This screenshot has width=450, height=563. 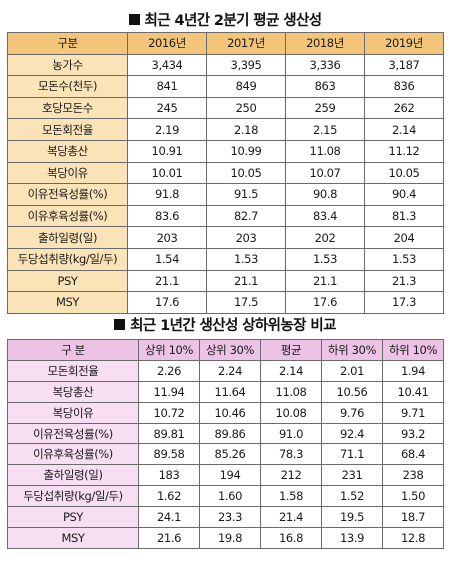 I want to click on table-cell: 3,434, so click(x=167, y=65).